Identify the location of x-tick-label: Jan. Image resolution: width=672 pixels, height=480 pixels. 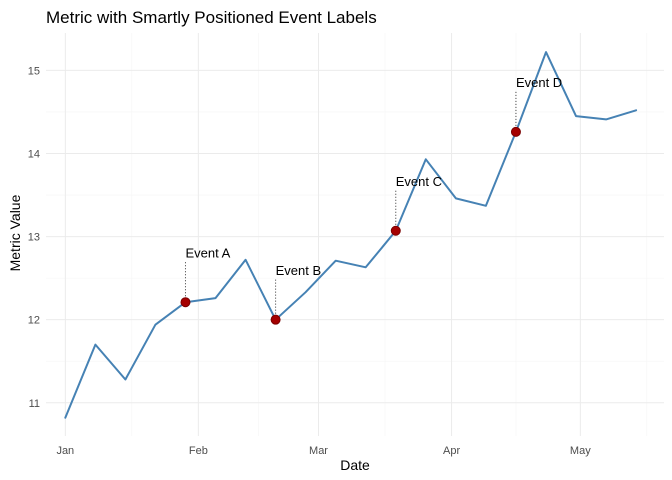
(65, 451).